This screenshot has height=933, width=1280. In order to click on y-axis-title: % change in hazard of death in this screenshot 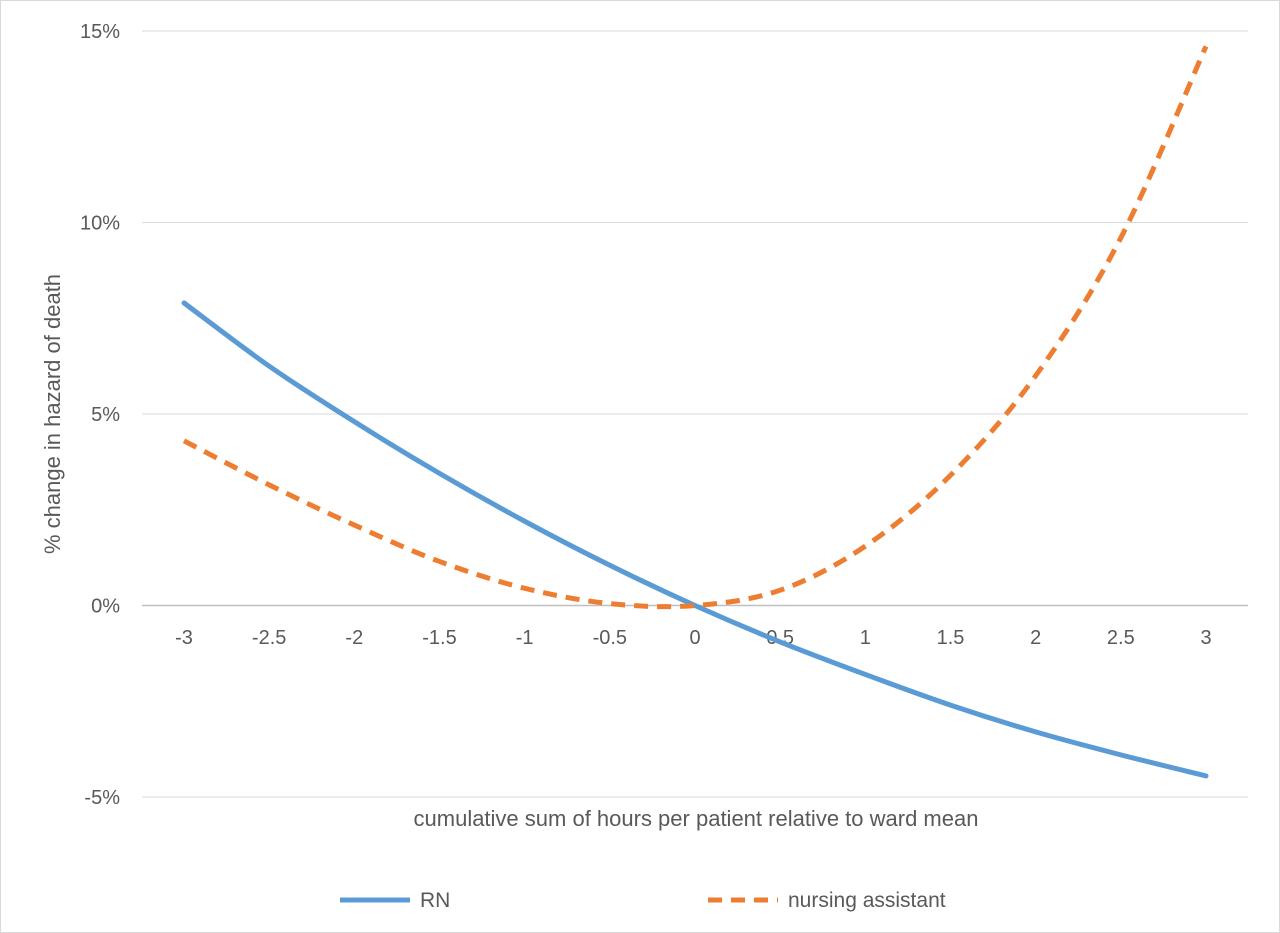, I will do `click(52, 414)`.